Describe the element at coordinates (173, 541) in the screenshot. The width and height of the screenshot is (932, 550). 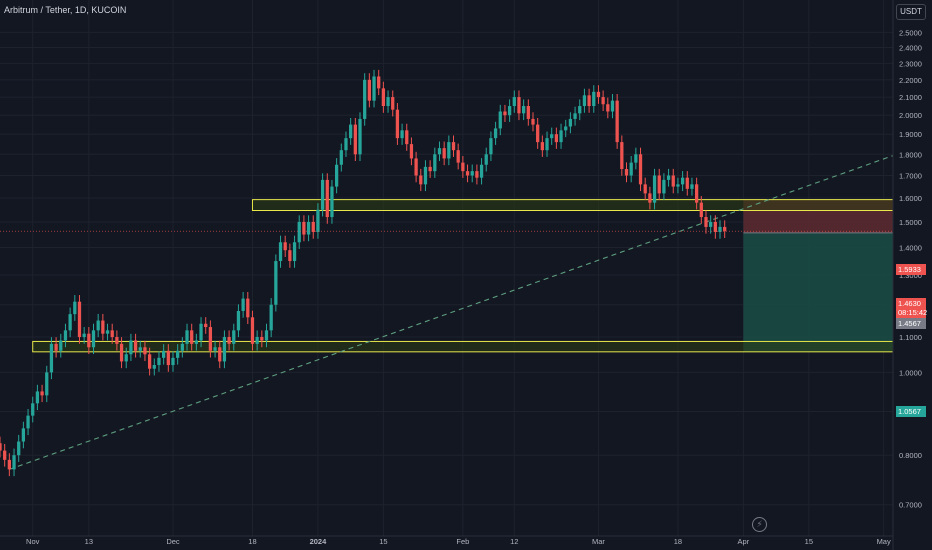
I see `time-tick-label: Dec` at that location.